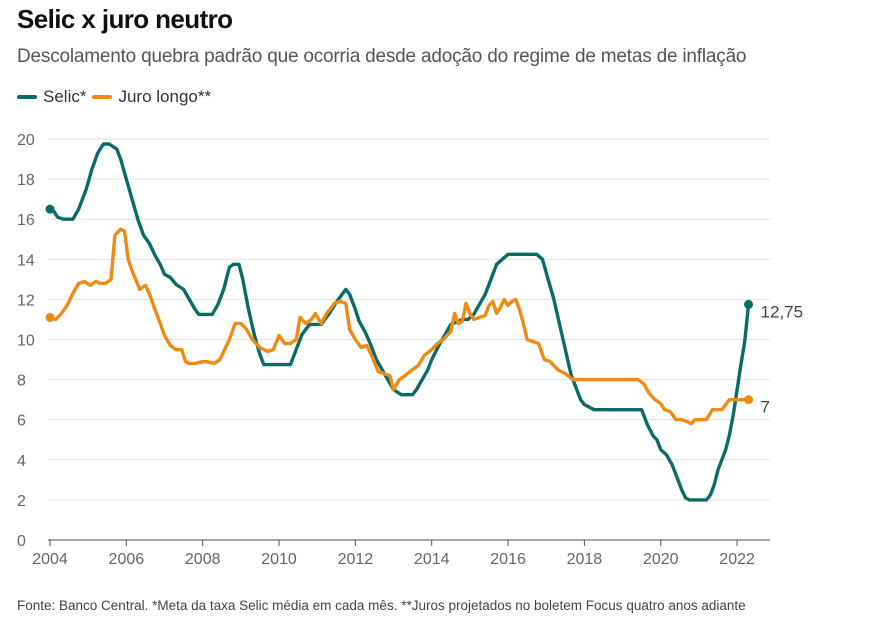 Image resolution: width=879 pixels, height=624 pixels. What do you see at coordinates (279, 559) in the screenshot?
I see `x-tick-label: 2010` at bounding box center [279, 559].